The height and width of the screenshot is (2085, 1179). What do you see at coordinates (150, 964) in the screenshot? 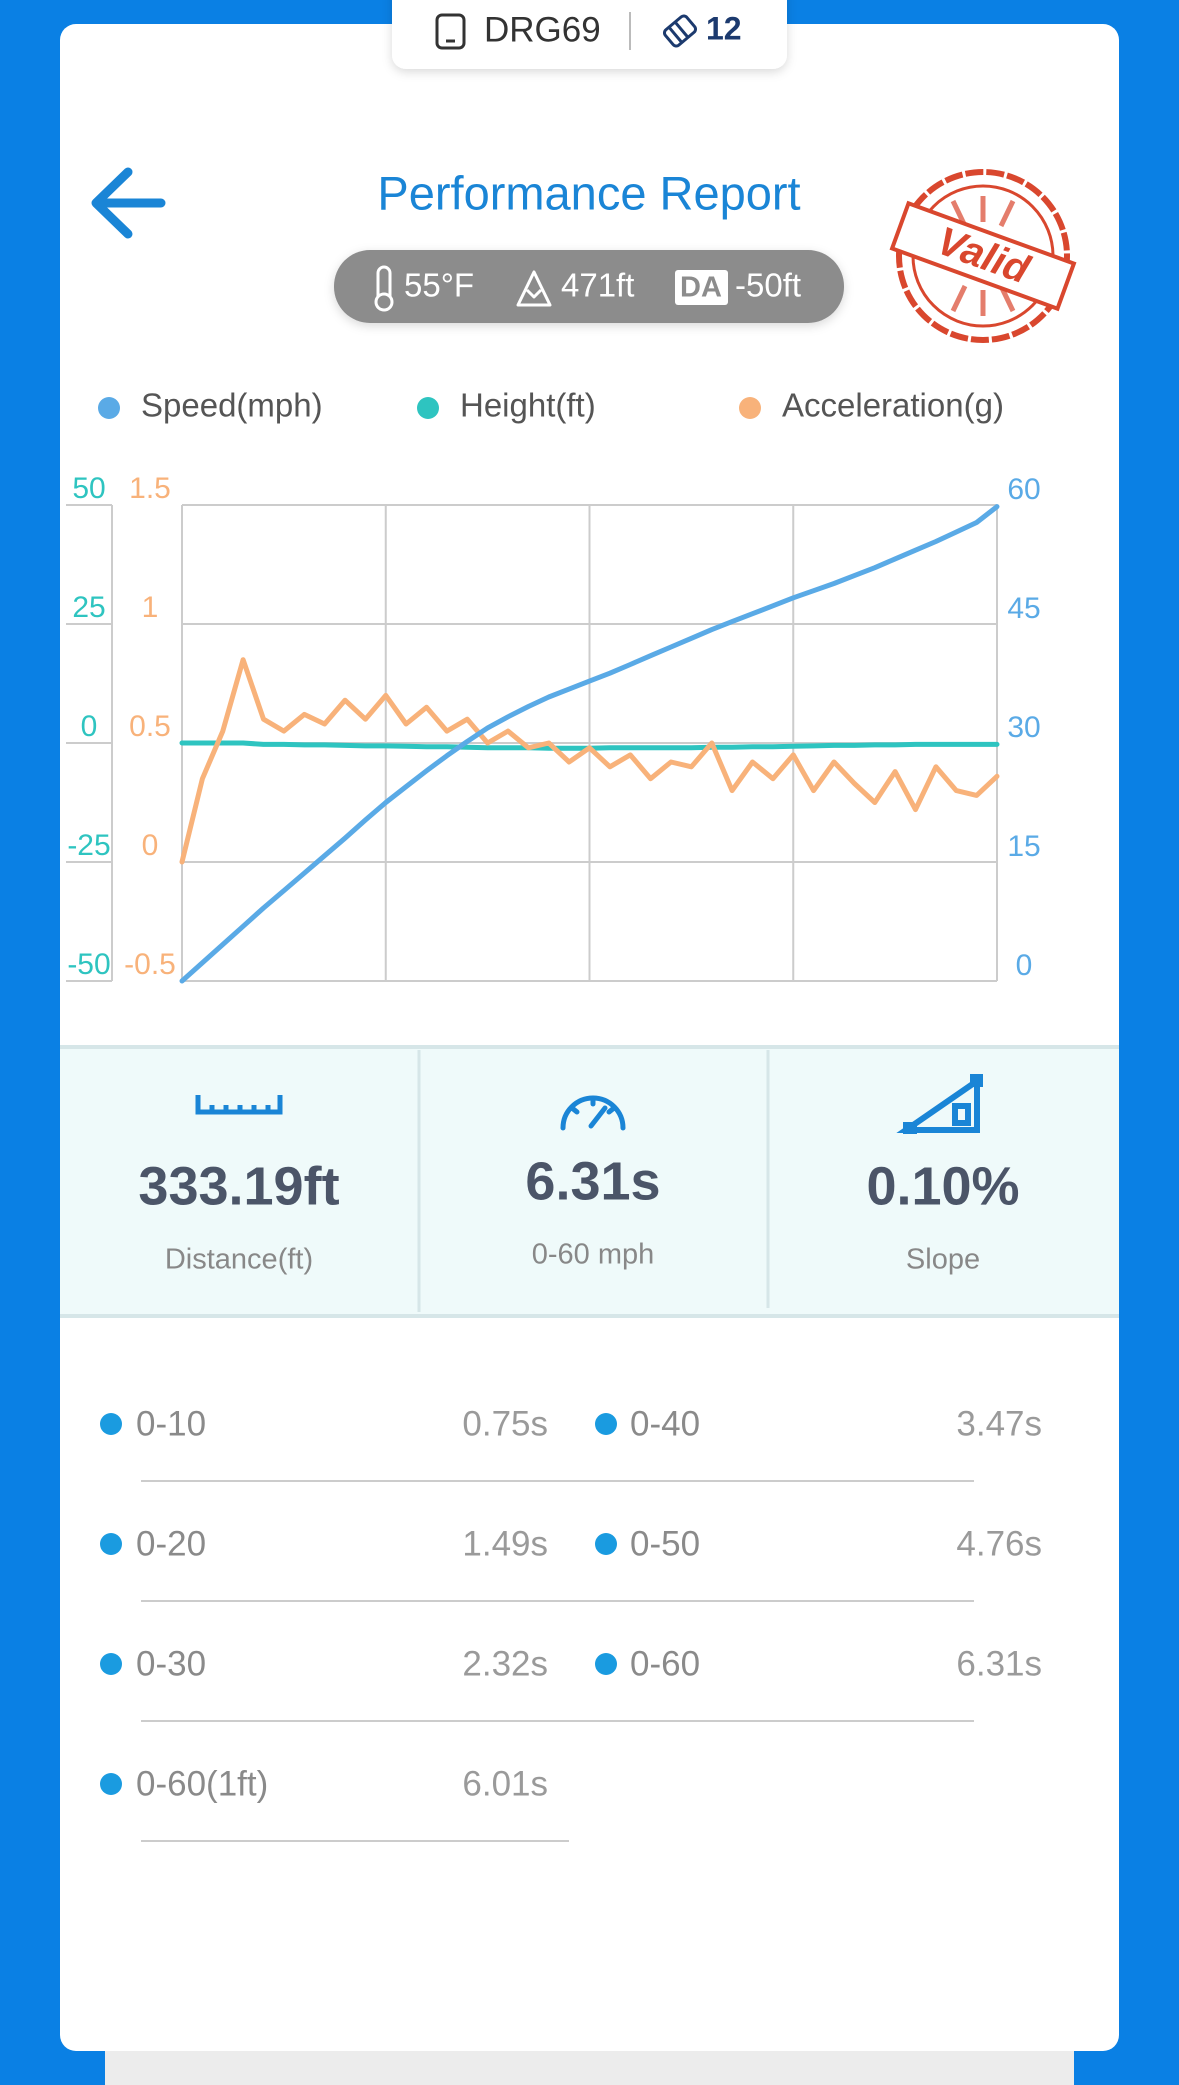
I see `y-tick-label: -0.5` at bounding box center [150, 964].